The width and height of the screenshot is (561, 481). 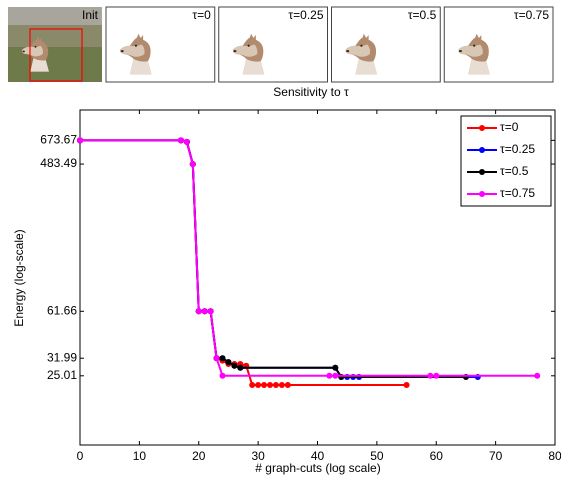 I want to click on image-panel: τ=0.75, so click(x=498, y=44).